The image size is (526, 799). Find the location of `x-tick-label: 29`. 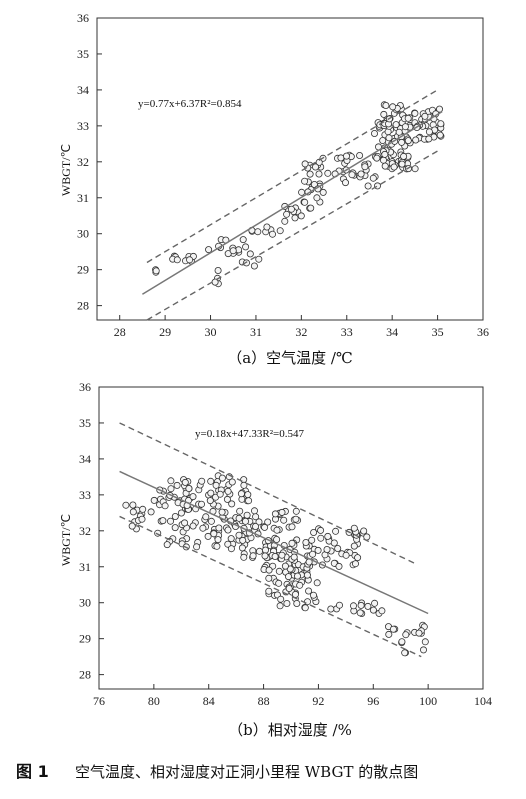

x-tick-label: 29 is located at coordinates (165, 332).